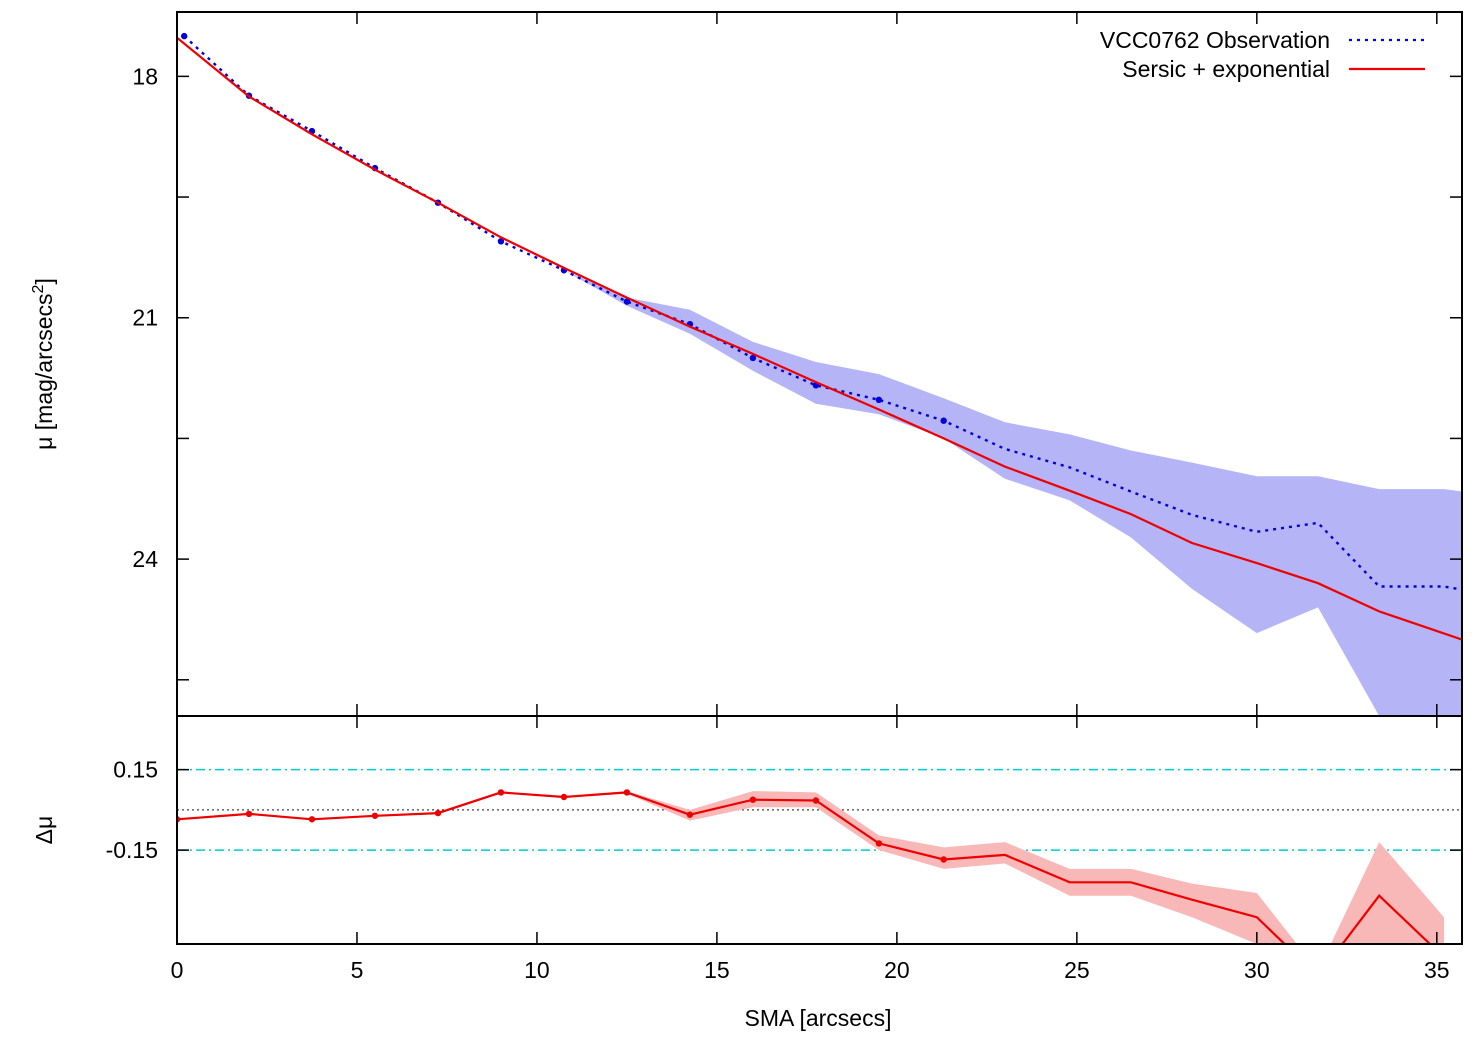  Describe the element at coordinates (1257, 970) in the screenshot. I see `x-tick-label: 30` at that location.